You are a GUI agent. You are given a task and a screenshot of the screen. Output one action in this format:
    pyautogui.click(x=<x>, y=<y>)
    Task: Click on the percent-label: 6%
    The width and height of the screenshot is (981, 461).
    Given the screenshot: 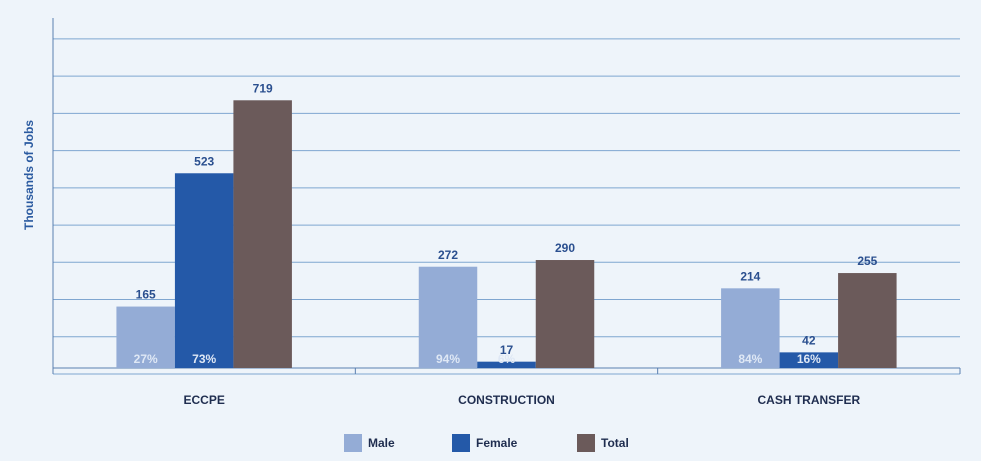 What is the action you would take?
    pyautogui.click(x=507, y=359)
    